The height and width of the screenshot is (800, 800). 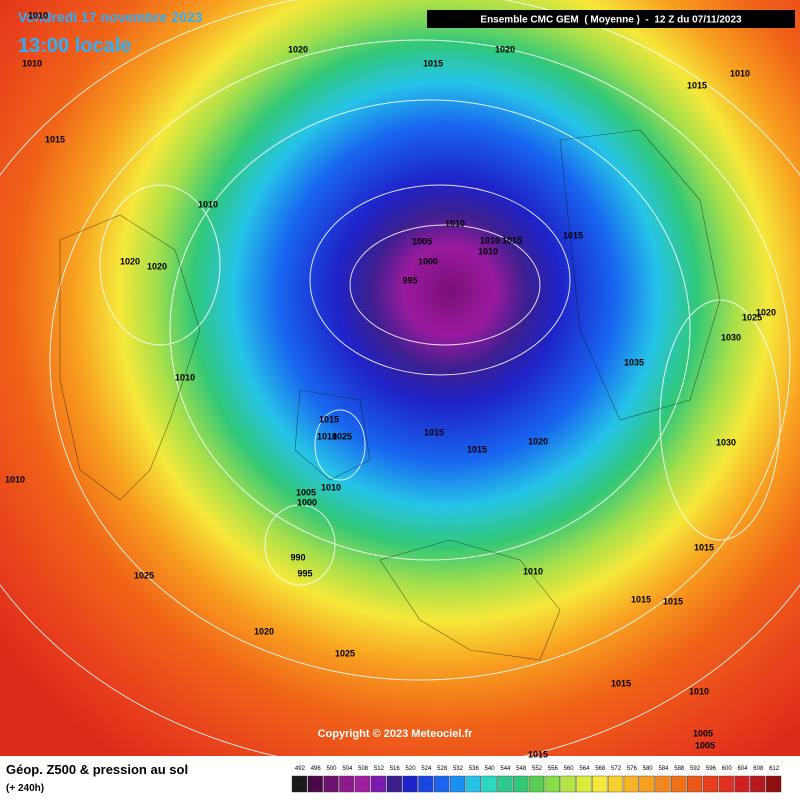 I want to click on legend-value: 592, so click(x=695, y=769).